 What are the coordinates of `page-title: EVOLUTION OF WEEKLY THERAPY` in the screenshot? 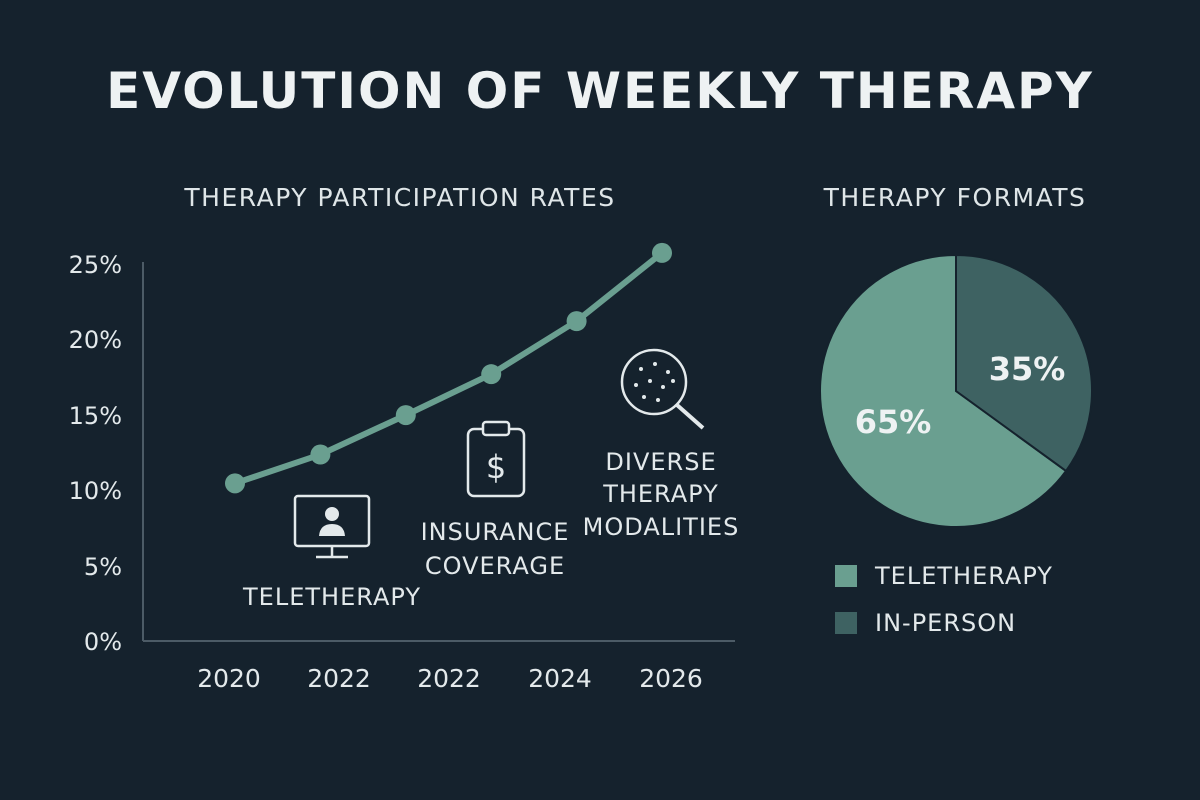 It's located at (600, 91).